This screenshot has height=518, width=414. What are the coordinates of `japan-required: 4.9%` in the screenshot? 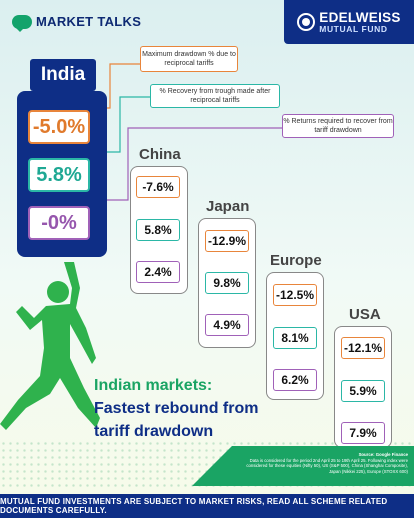 It's located at (227, 325).